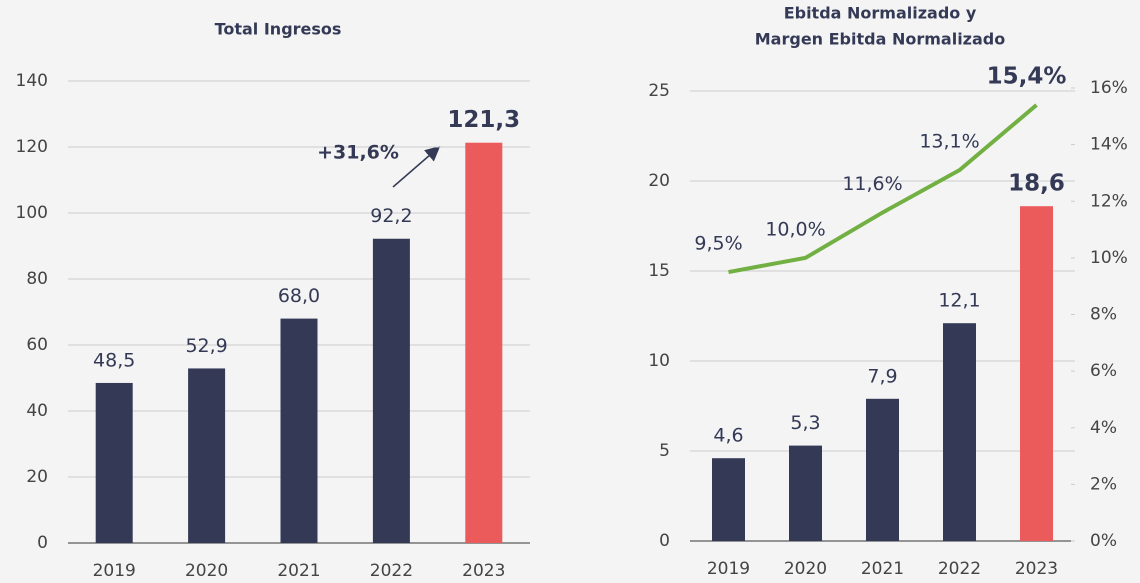 The height and width of the screenshot is (583, 1140). Describe the element at coordinates (882, 376) in the screenshot. I see `data-label: 7,9` at that location.